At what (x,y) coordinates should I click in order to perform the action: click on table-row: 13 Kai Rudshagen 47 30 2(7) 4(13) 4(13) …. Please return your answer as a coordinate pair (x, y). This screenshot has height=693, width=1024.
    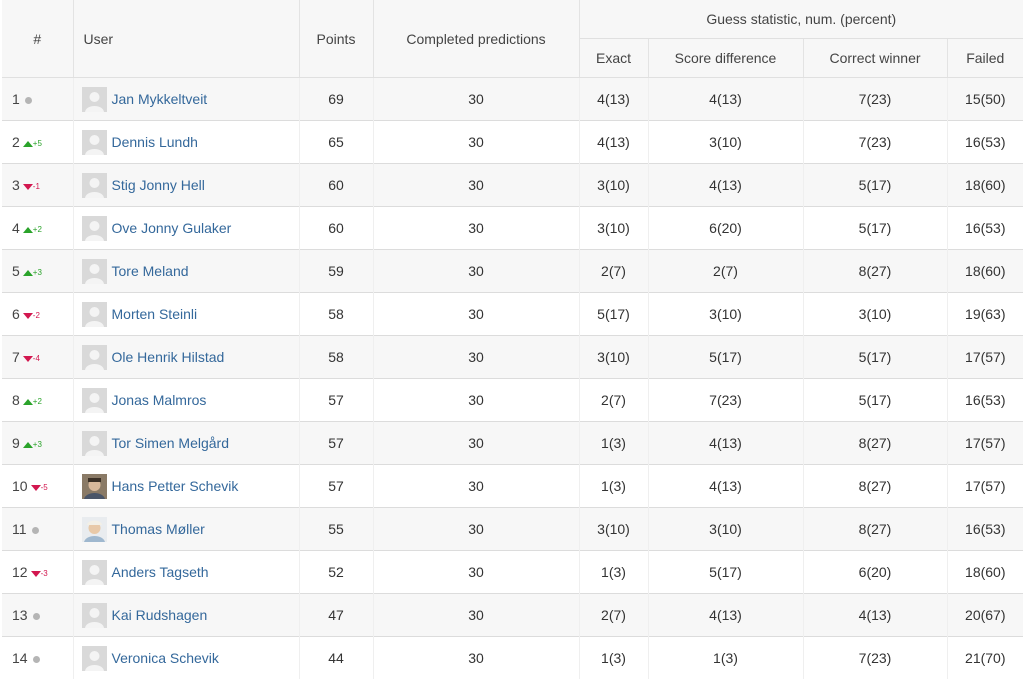
    Looking at the image, I should click on (513, 615).